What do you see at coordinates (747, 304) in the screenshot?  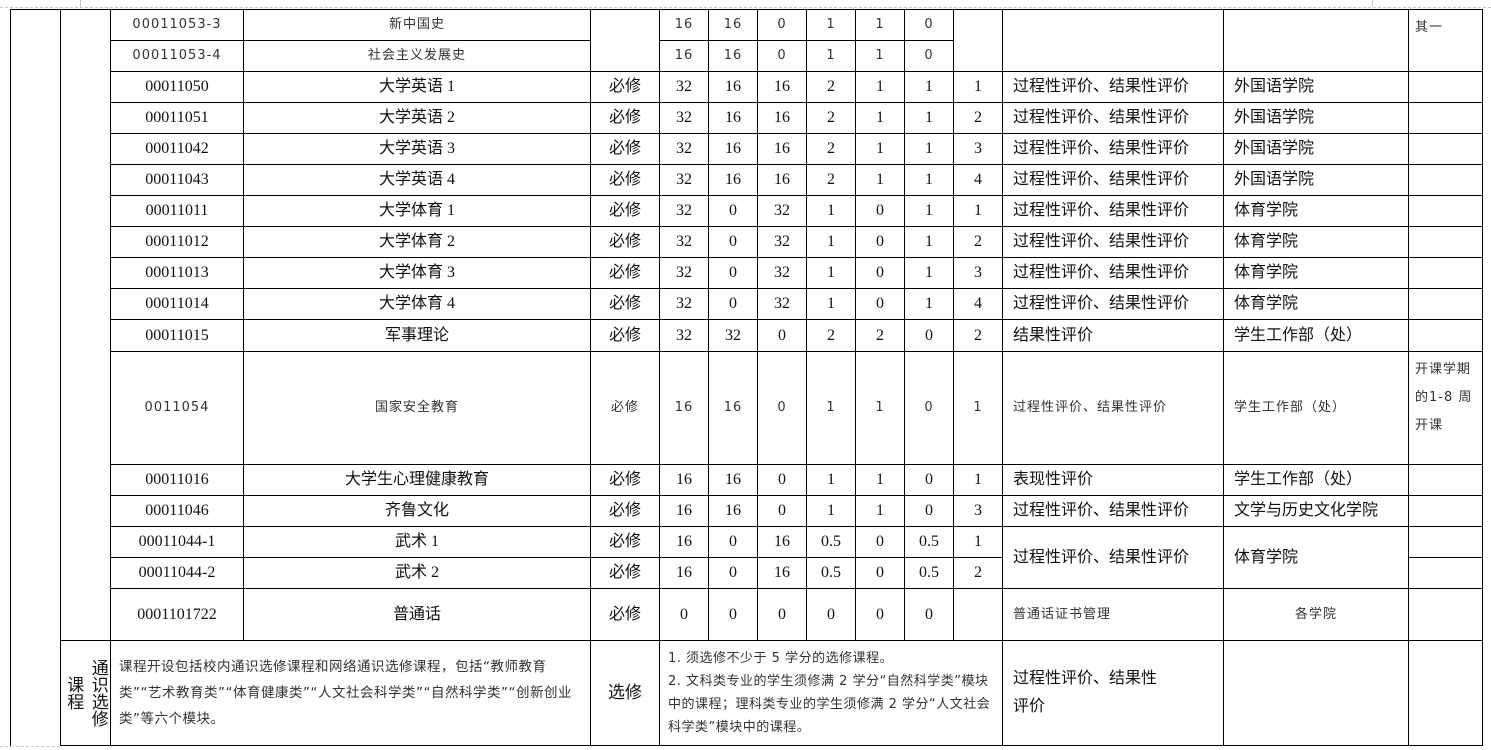 I see `course-row: 00011014 大学体育 4 必修 32 0 32 1 0 1 4 过程性评价、结果性评价 体育学院` at bounding box center [747, 304].